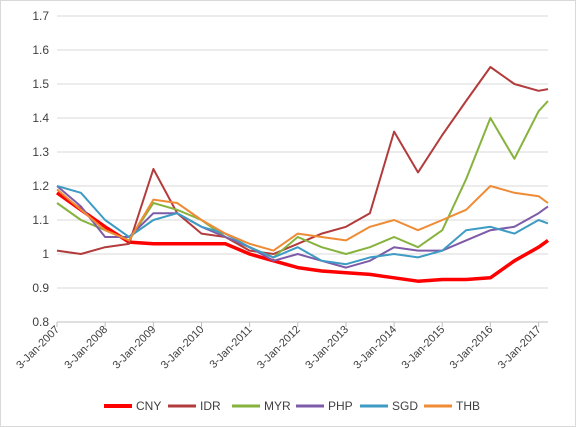 The image size is (576, 427). What do you see at coordinates (210, 406) in the screenshot?
I see `legend-label-idr: IDR` at bounding box center [210, 406].